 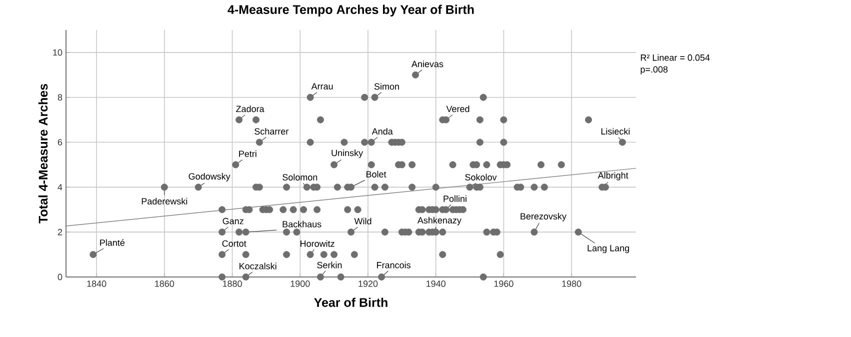 I want to click on text: R² Linear = 0.054, so click(x=675, y=57).